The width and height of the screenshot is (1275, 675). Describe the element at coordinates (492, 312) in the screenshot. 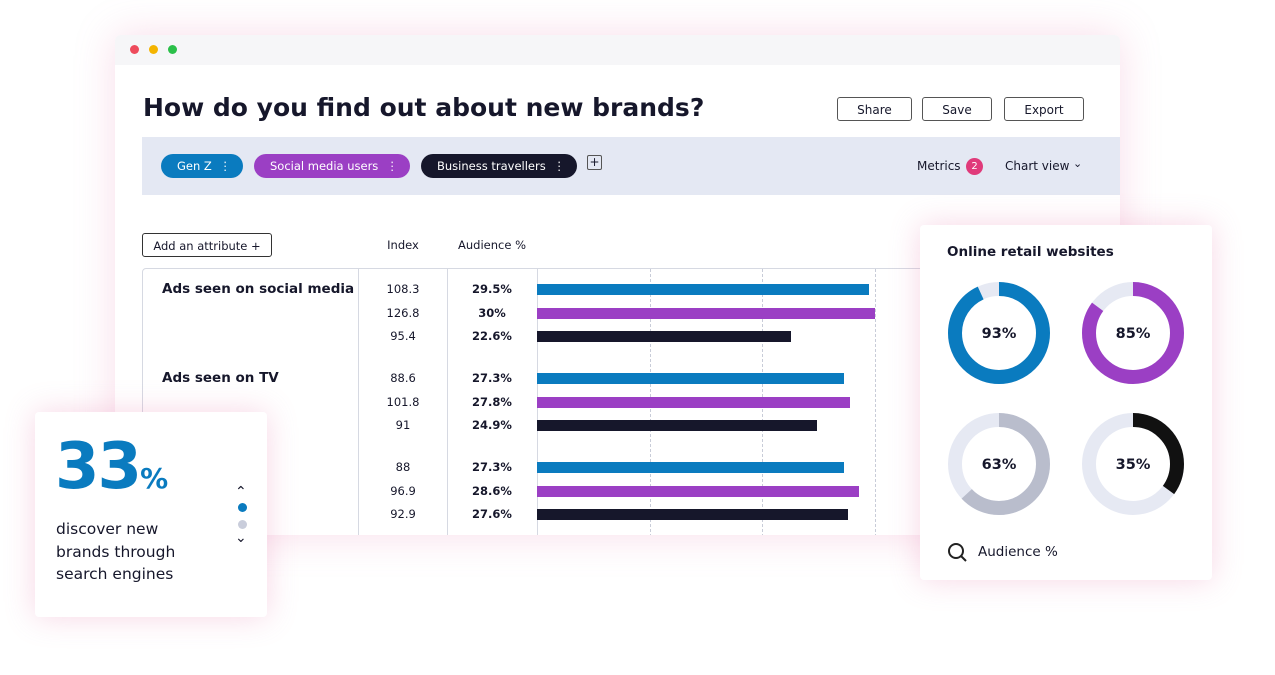

I see `audience-value: 30%` at that location.